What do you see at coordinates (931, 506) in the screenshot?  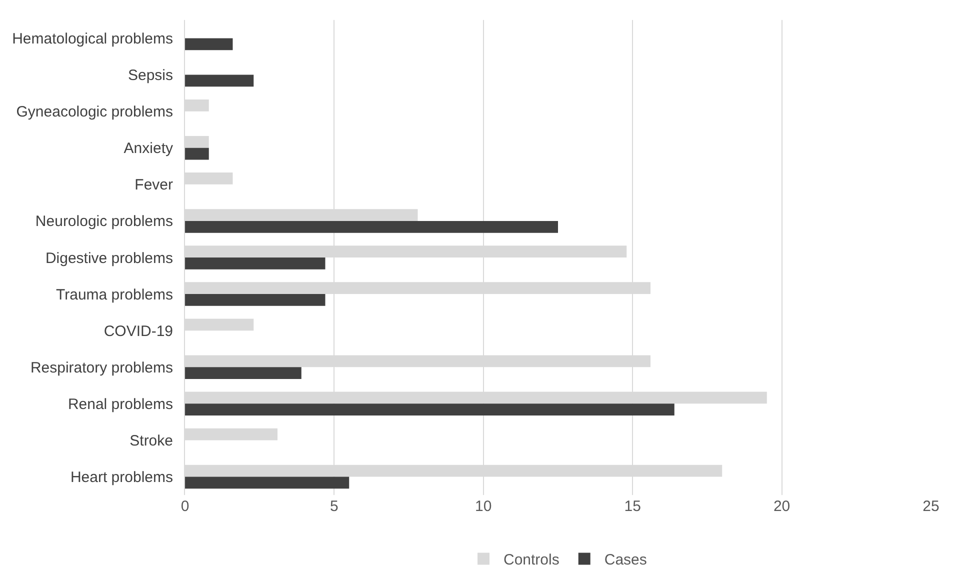 I see `x-tick-label: 25` at bounding box center [931, 506].